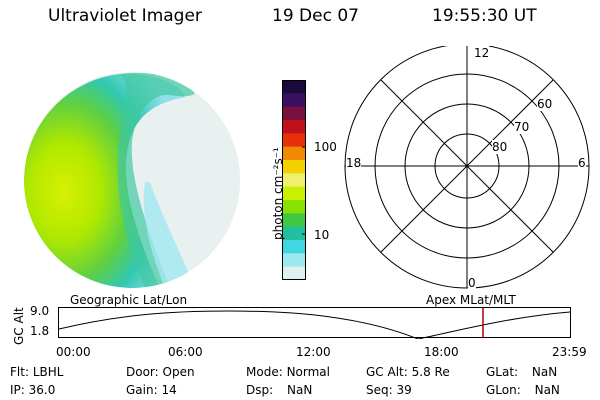 Image resolution: width=600 pixels, height=400 pixels. What do you see at coordinates (160, 372) in the screenshot?
I see `status-door: Door: Open` at bounding box center [160, 372].